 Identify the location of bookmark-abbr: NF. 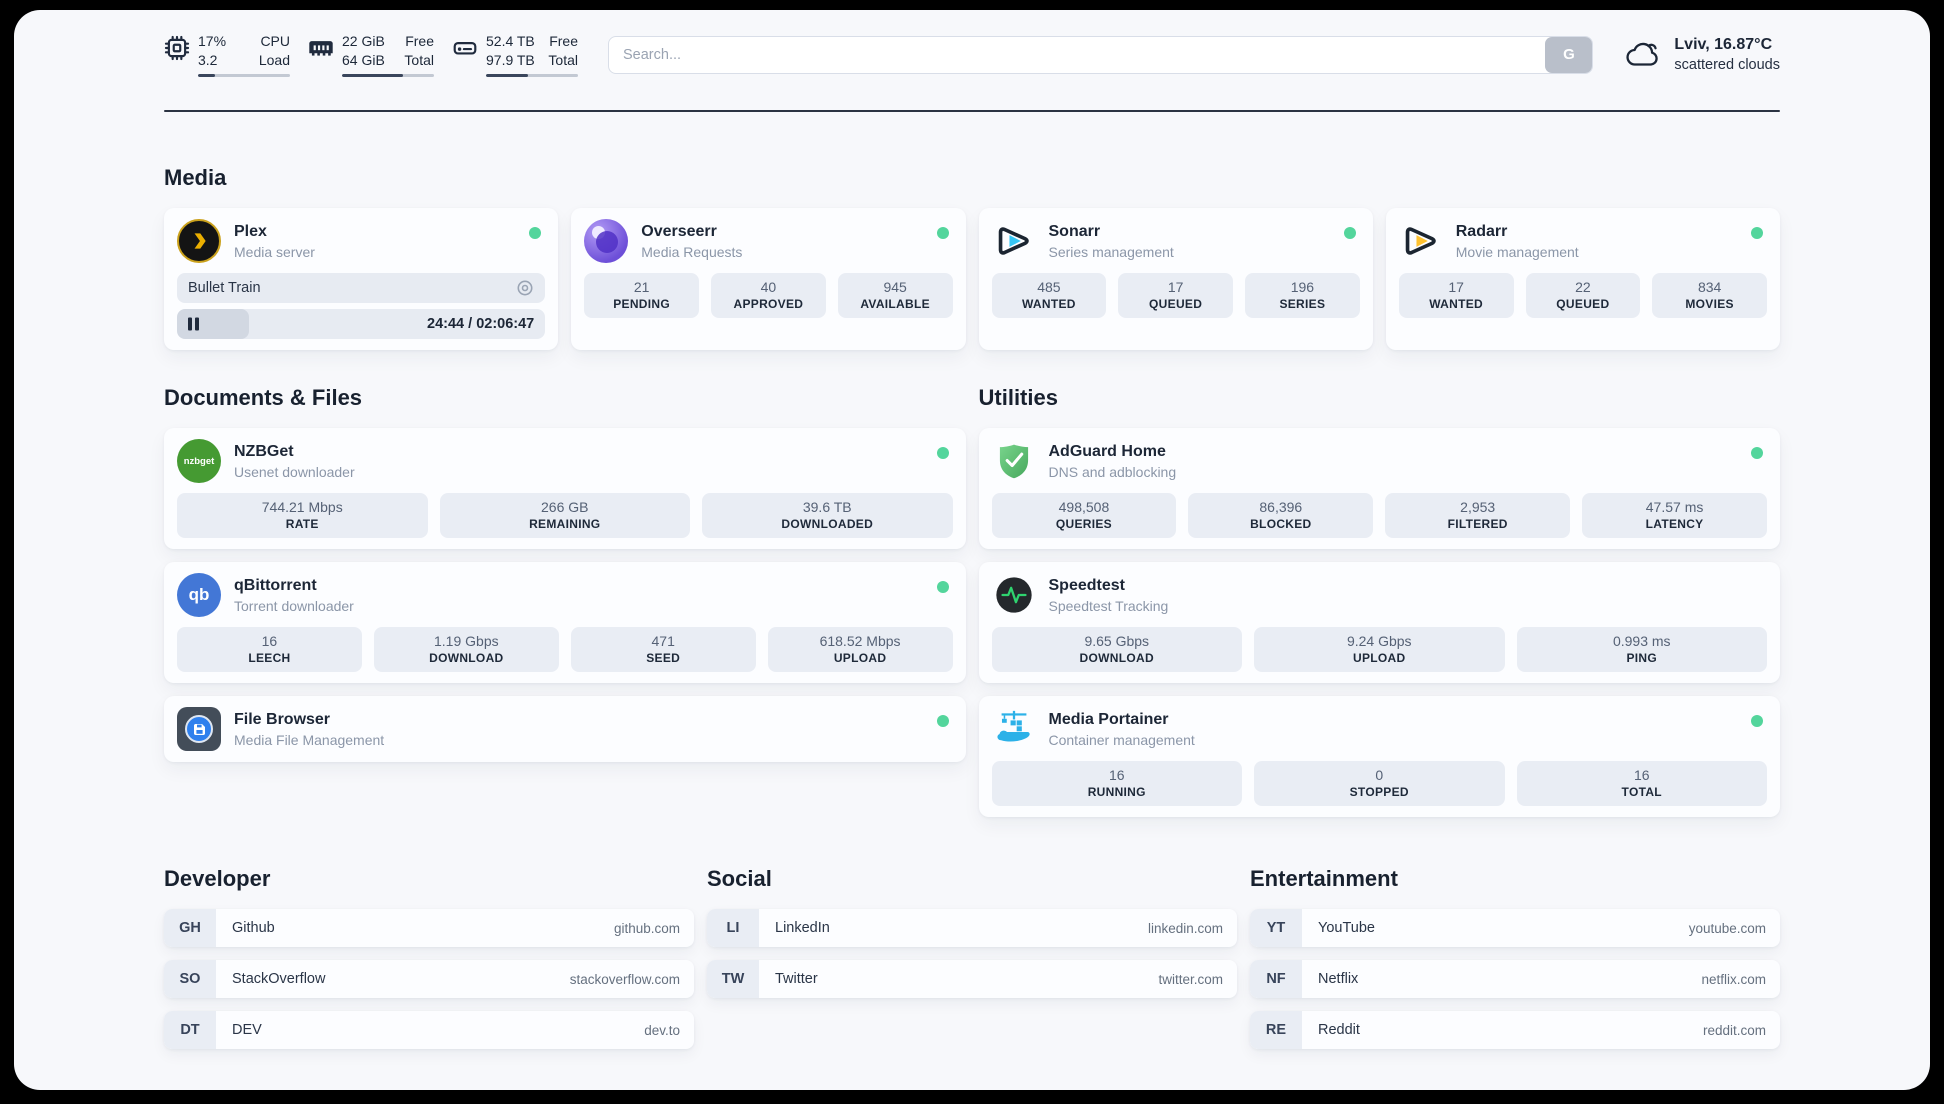
(1276, 979).